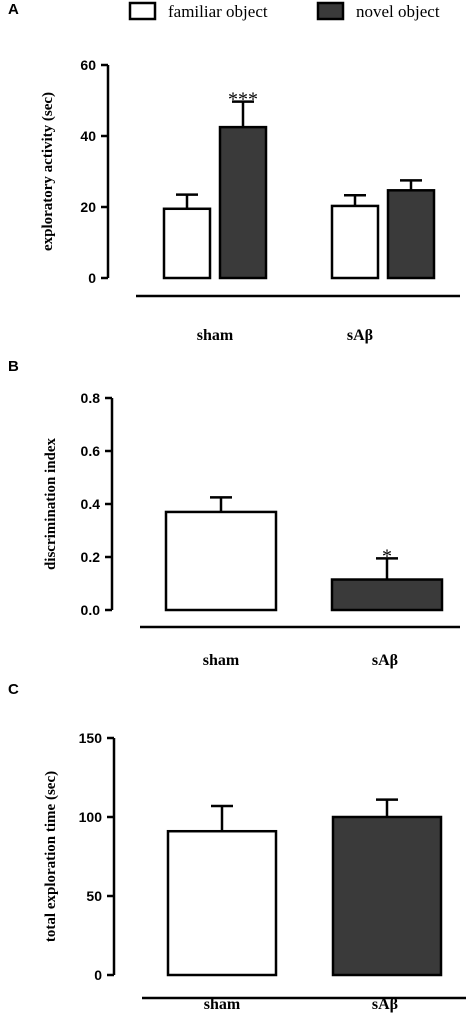 Image resolution: width=474 pixels, height=1021 pixels. I want to click on y-tick-label: 150, so click(91, 738).